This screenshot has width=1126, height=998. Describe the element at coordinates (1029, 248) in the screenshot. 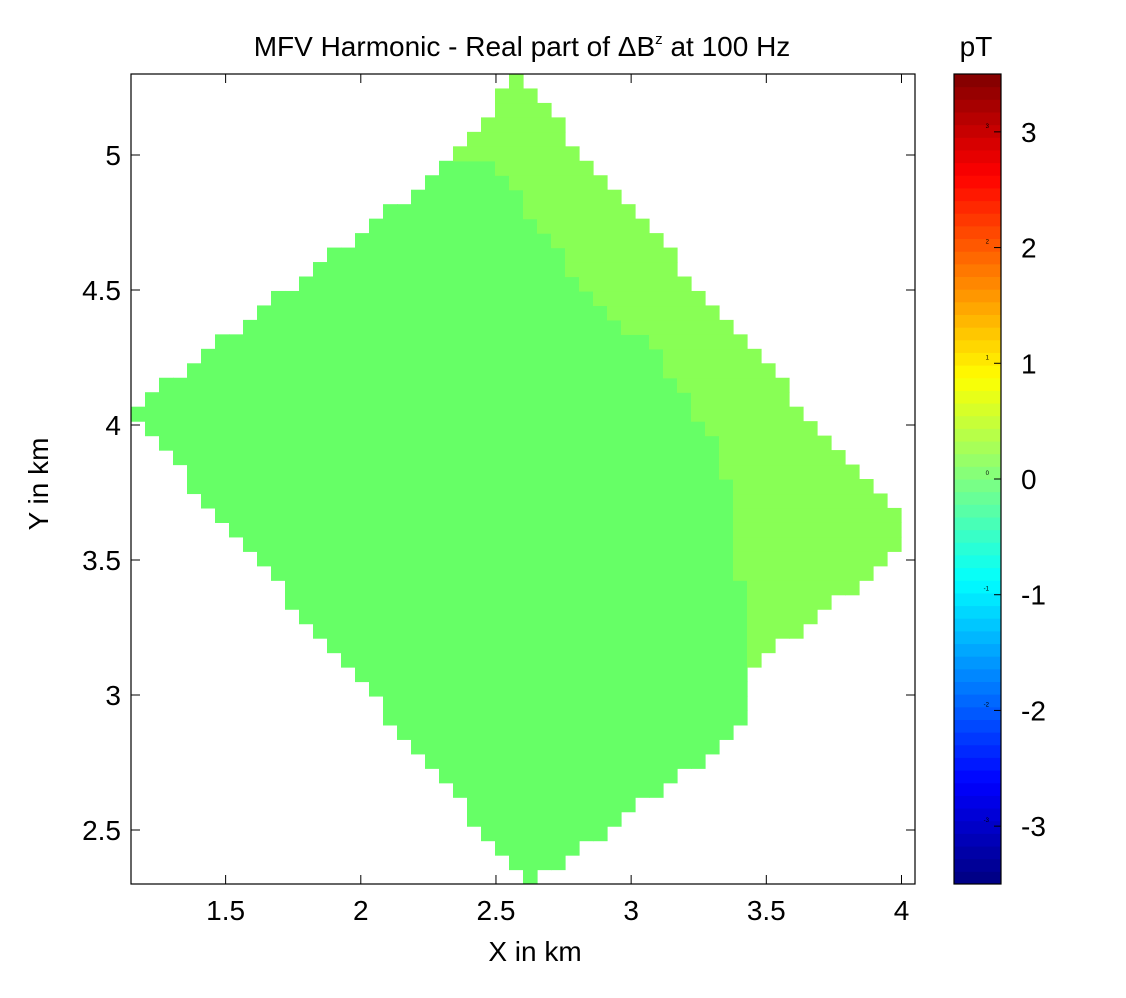

I see `colorbar-tick-label: 2` at that location.